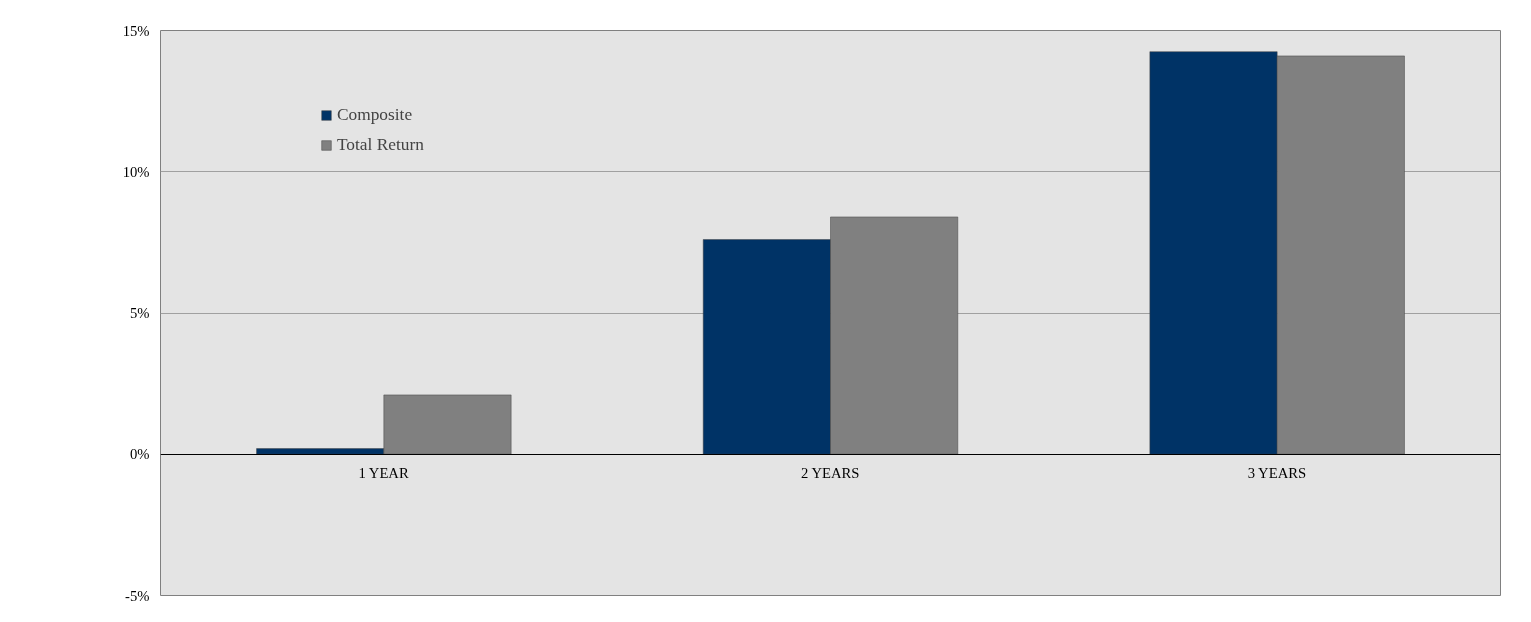 The image size is (1531, 622). Describe the element at coordinates (136, 171) in the screenshot. I see `y-tick-label: 10%` at that location.